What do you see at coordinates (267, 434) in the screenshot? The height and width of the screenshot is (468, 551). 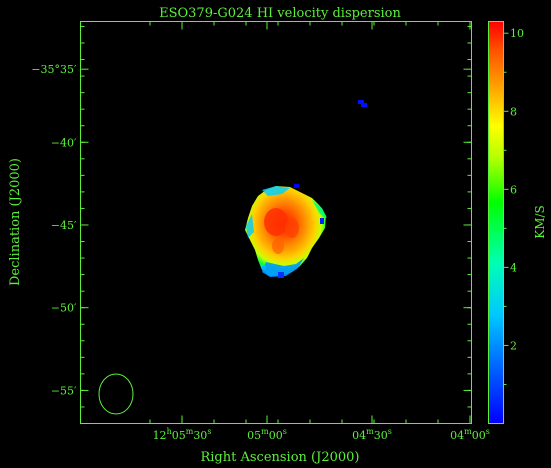 I see `x-tick-label: 05m00s` at bounding box center [267, 434].